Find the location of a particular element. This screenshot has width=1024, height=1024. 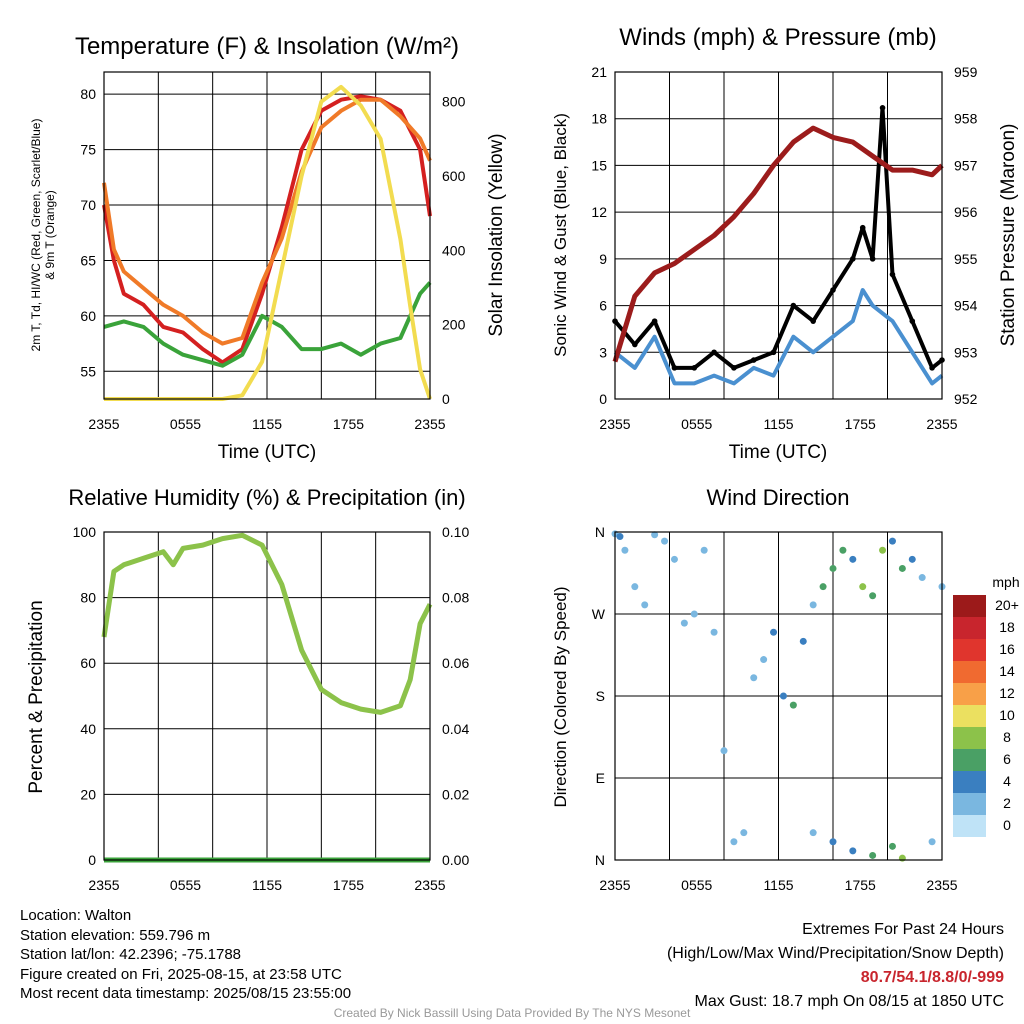

y2-tick-label: 600 is located at coordinates (454, 176).